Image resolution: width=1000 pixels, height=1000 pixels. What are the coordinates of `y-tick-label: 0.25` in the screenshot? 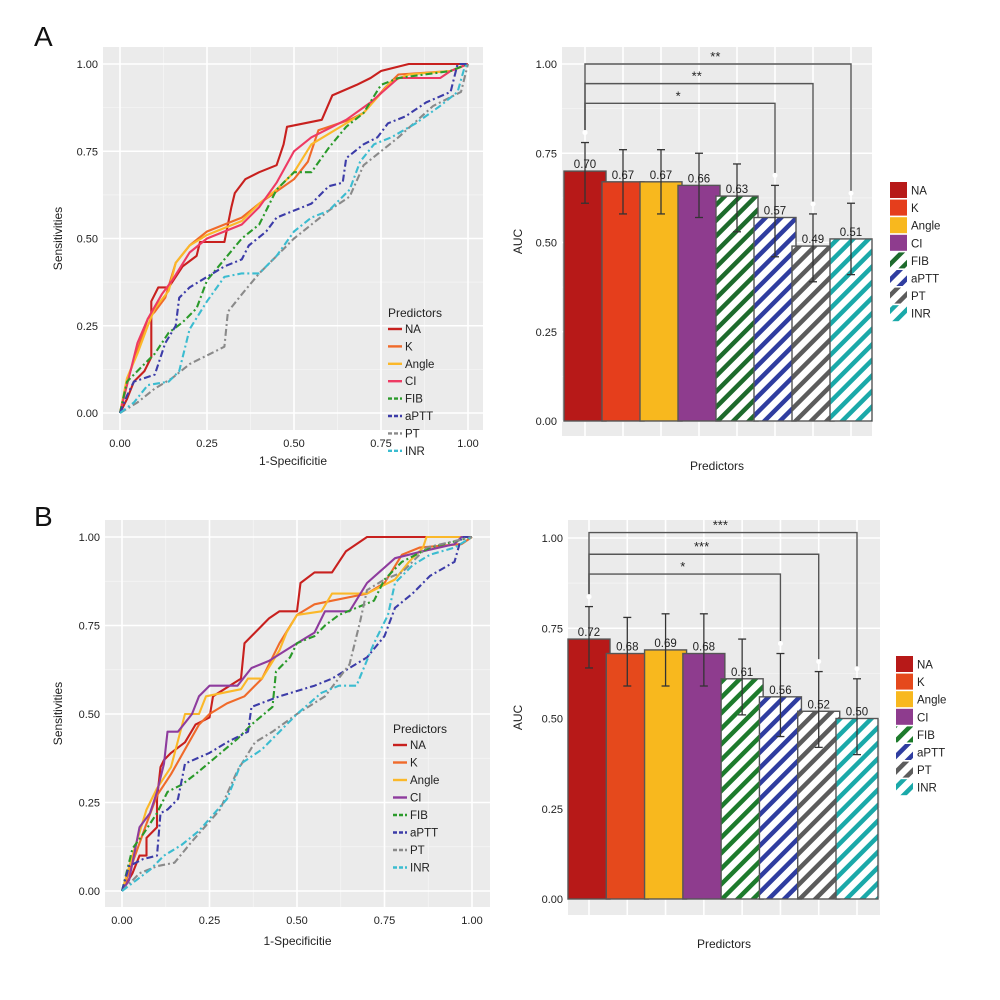 It's located at (89, 804).